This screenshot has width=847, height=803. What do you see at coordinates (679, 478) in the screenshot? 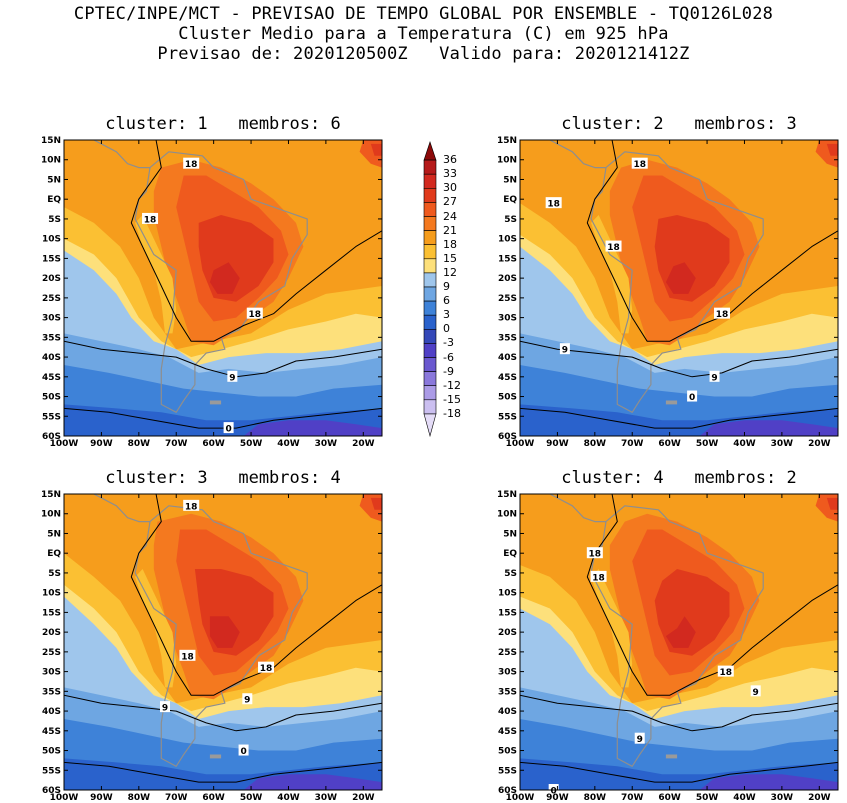
I see `panel-title-cluster-4: cluster: 4 membros: 2` at bounding box center [679, 478].